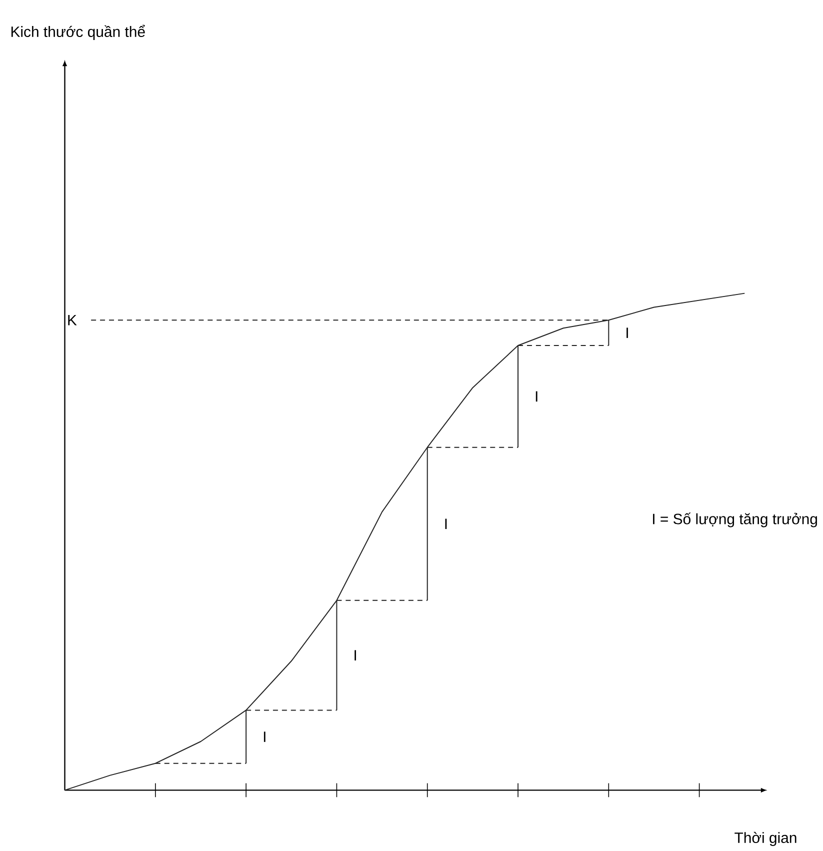  Describe the element at coordinates (72, 320) in the screenshot. I see `ref-line-label: K` at that location.